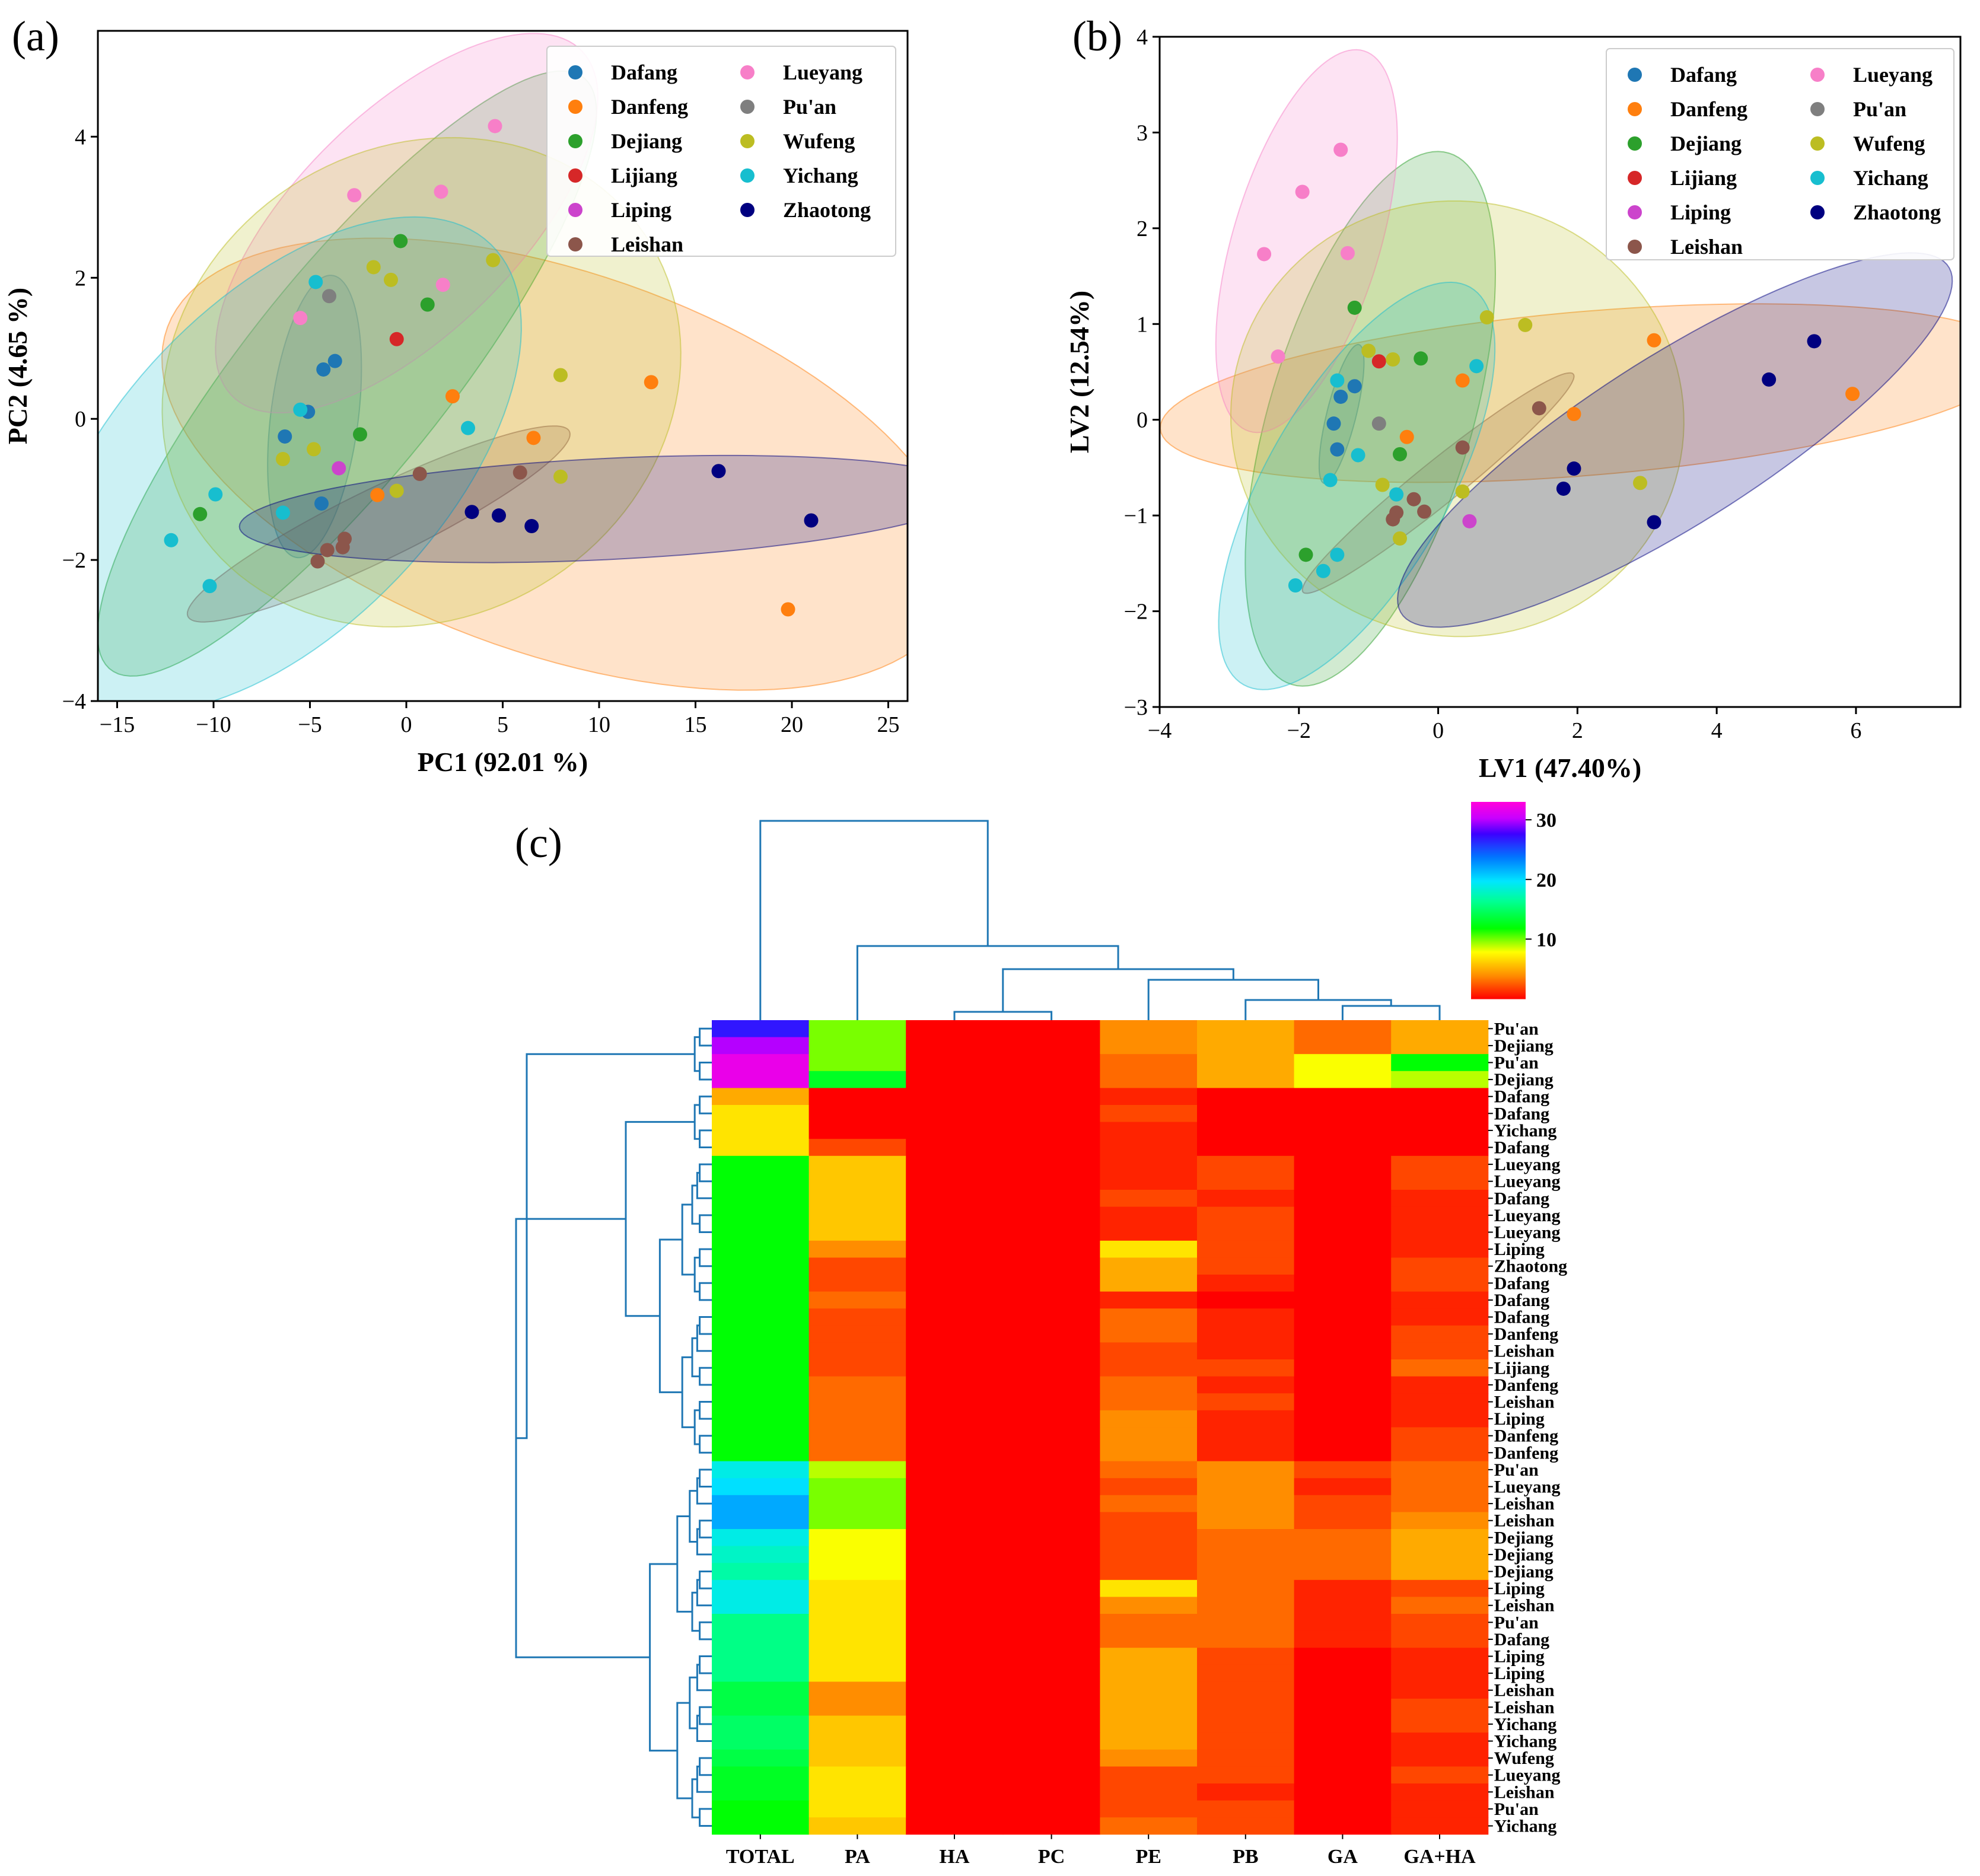 Image resolution: width=1980 pixels, height=1876 pixels. What do you see at coordinates (1701, 212) in the screenshot?
I see `legend-label-liping: Liping` at bounding box center [1701, 212].